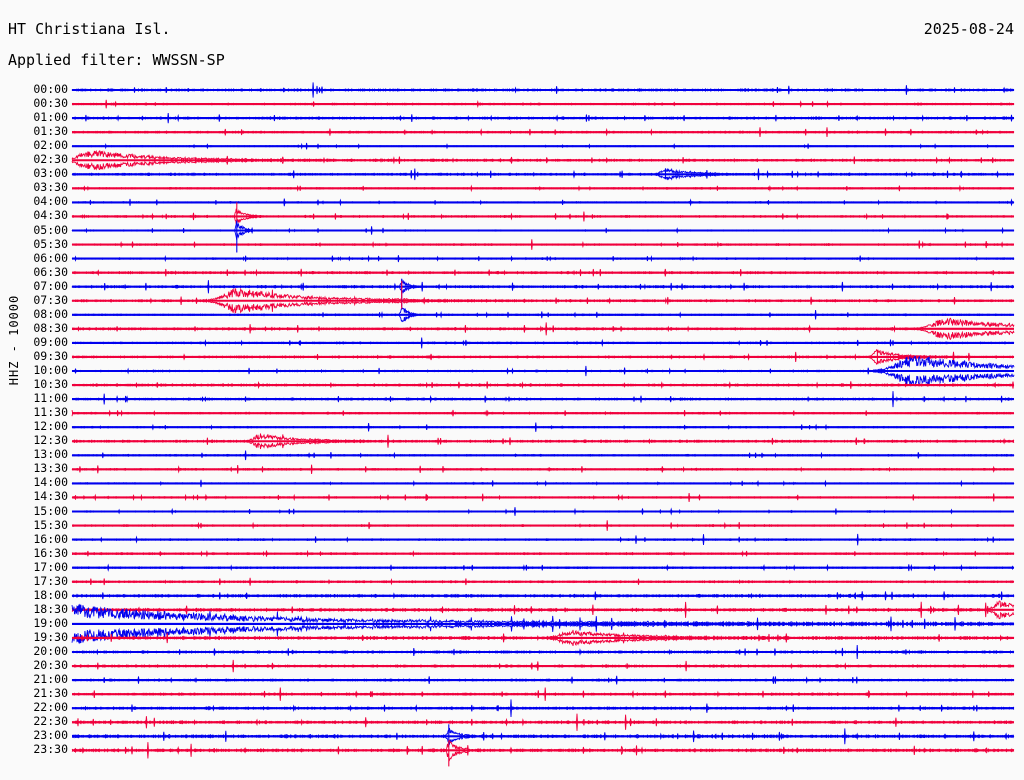 The width and height of the screenshot is (1024, 780). I want to click on time-label: 20:00, so click(50, 651).